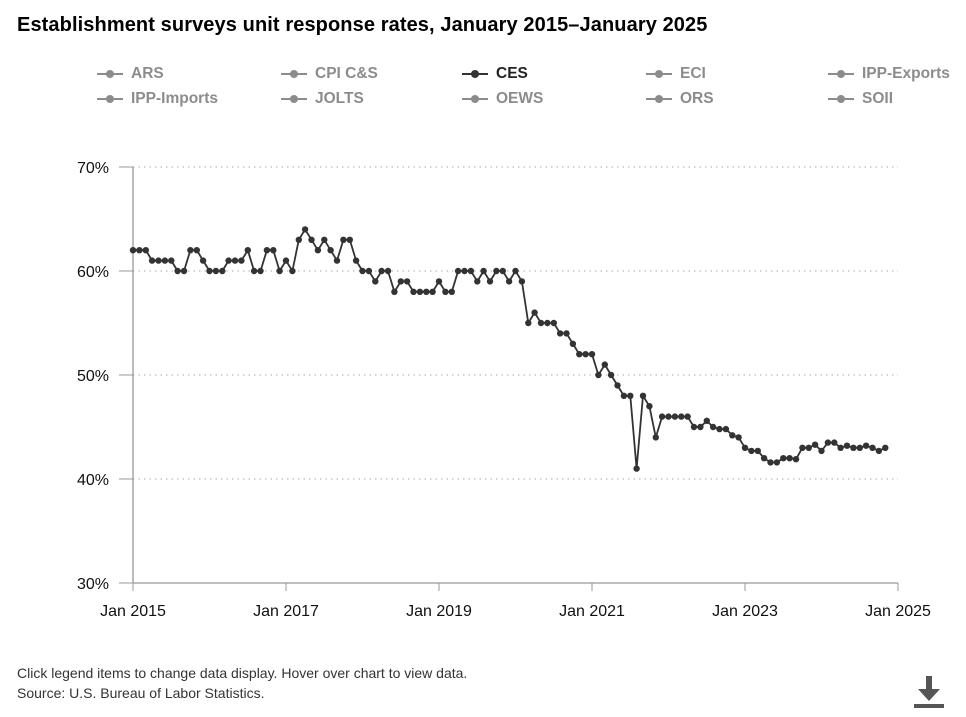 This screenshot has width=966, height=717. Describe the element at coordinates (878, 98) in the screenshot. I see `legend-label: SOII` at that location.